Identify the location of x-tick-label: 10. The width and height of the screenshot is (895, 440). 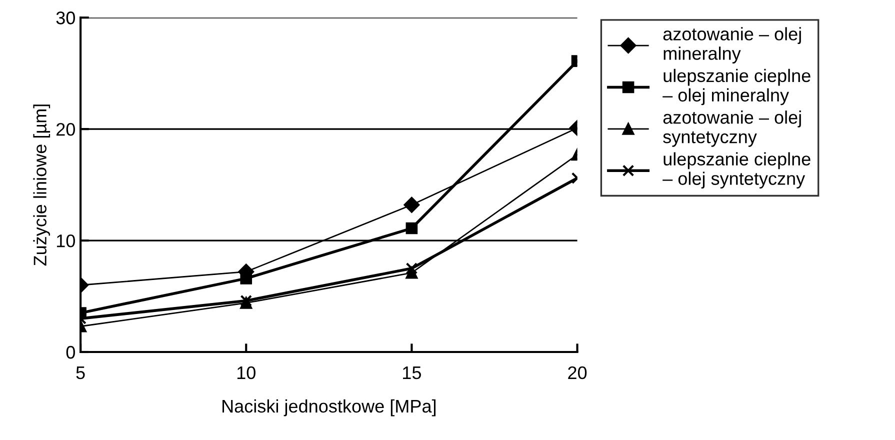
(246, 373).